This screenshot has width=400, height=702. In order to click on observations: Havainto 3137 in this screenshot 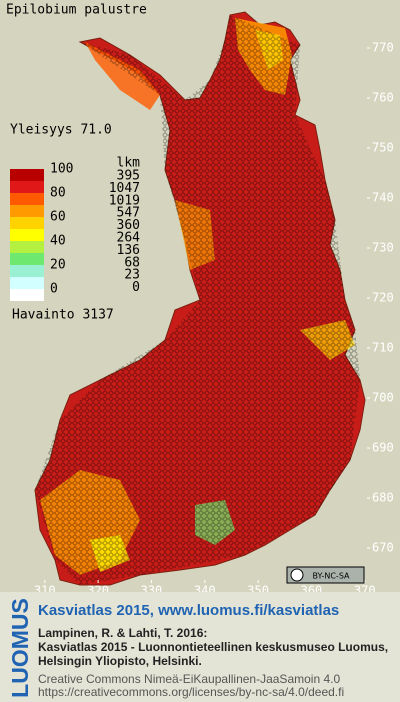, I will do `click(63, 315)`.